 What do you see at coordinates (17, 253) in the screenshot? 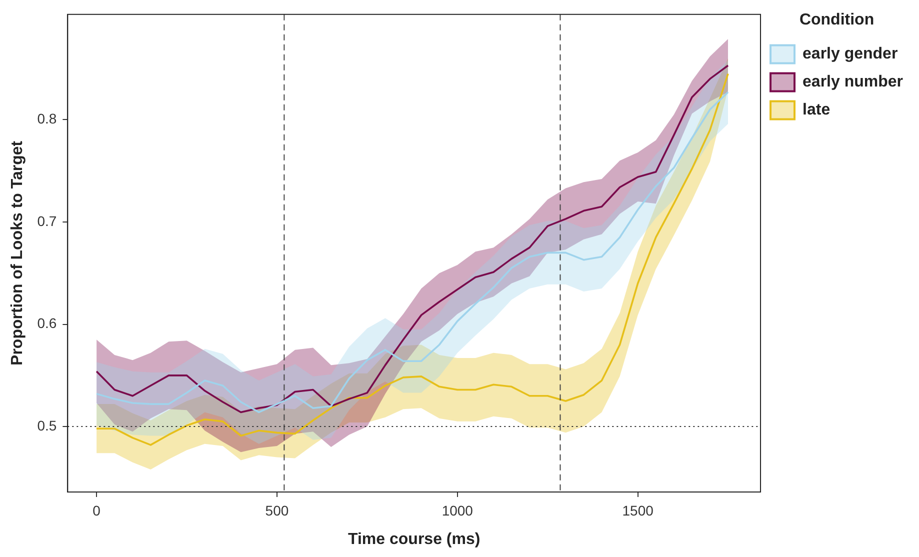
I see `y-axis-title: Proportion of Looks to Target` at bounding box center [17, 253].